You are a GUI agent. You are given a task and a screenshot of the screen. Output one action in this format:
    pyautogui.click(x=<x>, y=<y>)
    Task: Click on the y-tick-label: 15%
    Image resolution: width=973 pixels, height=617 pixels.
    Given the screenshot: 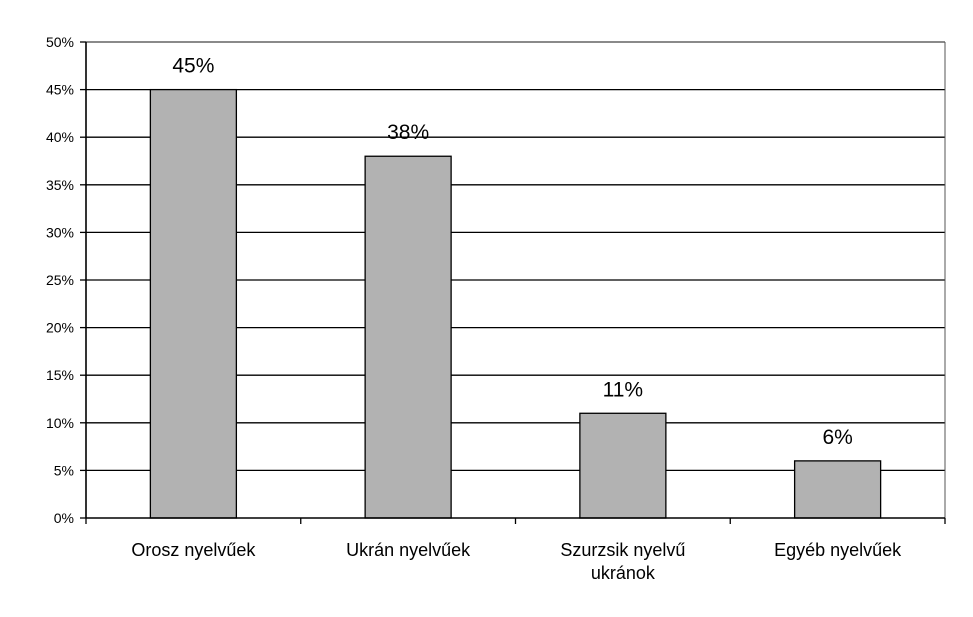 What is the action you would take?
    pyautogui.click(x=60, y=375)
    